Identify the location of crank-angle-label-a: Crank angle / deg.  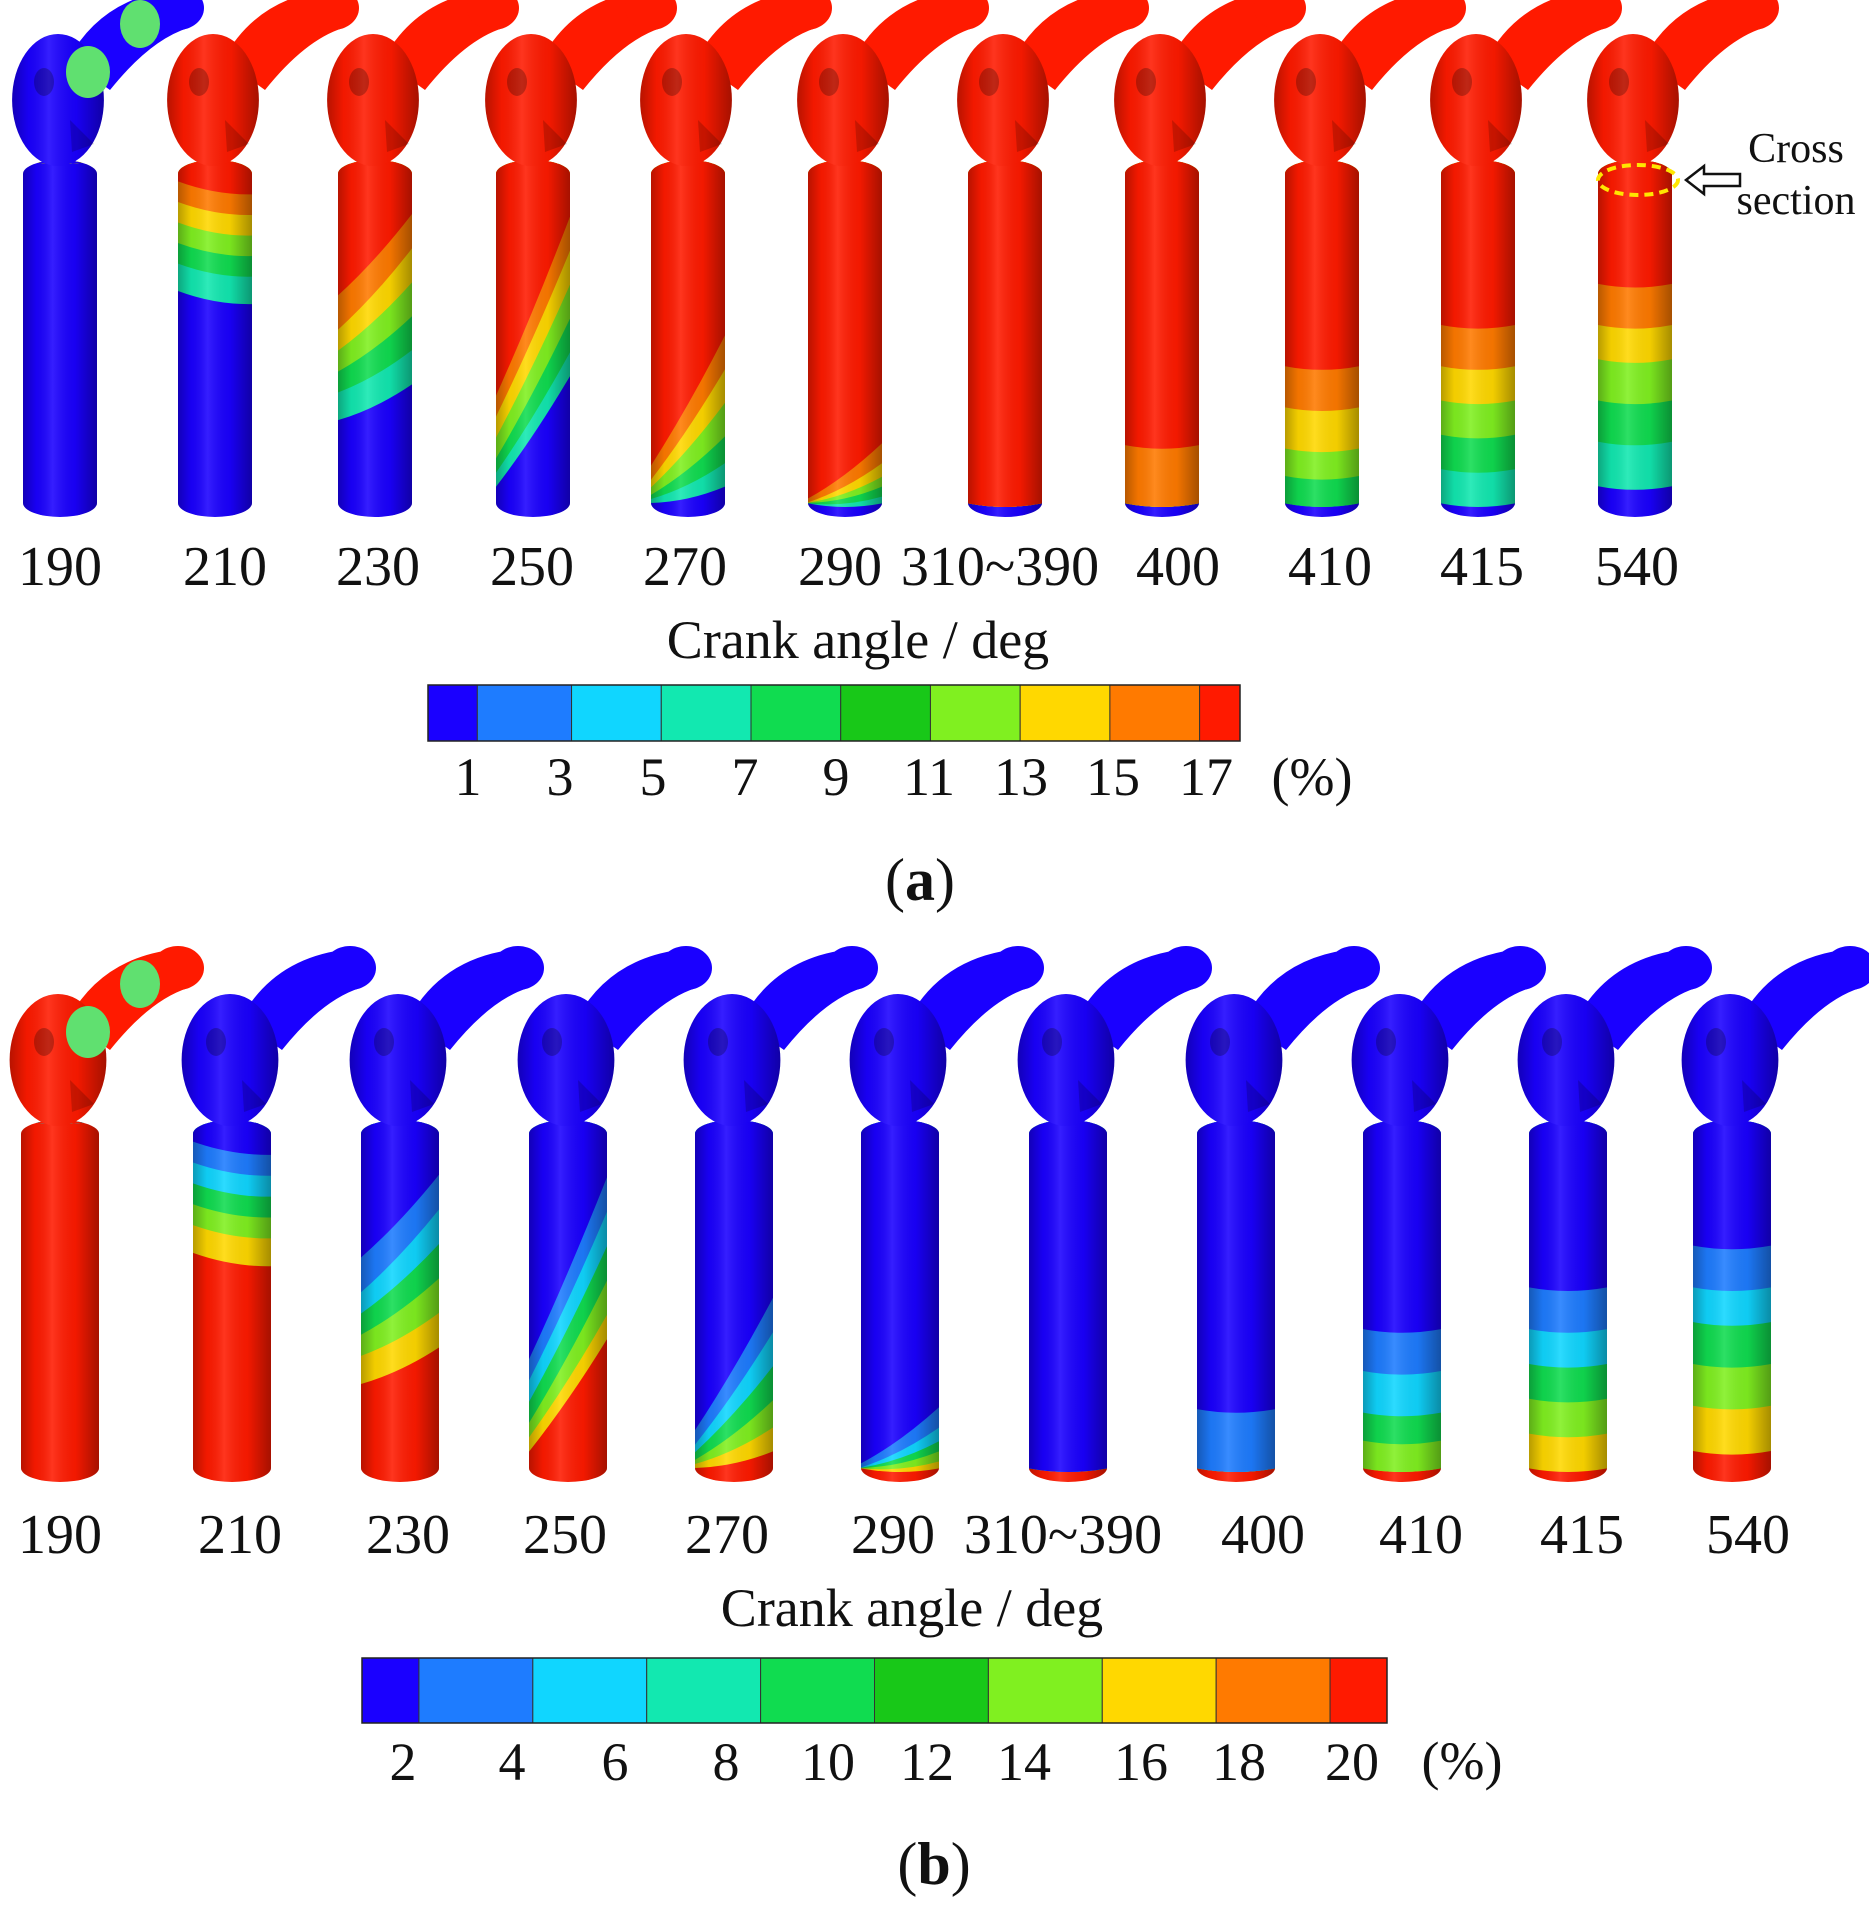
(858, 640).